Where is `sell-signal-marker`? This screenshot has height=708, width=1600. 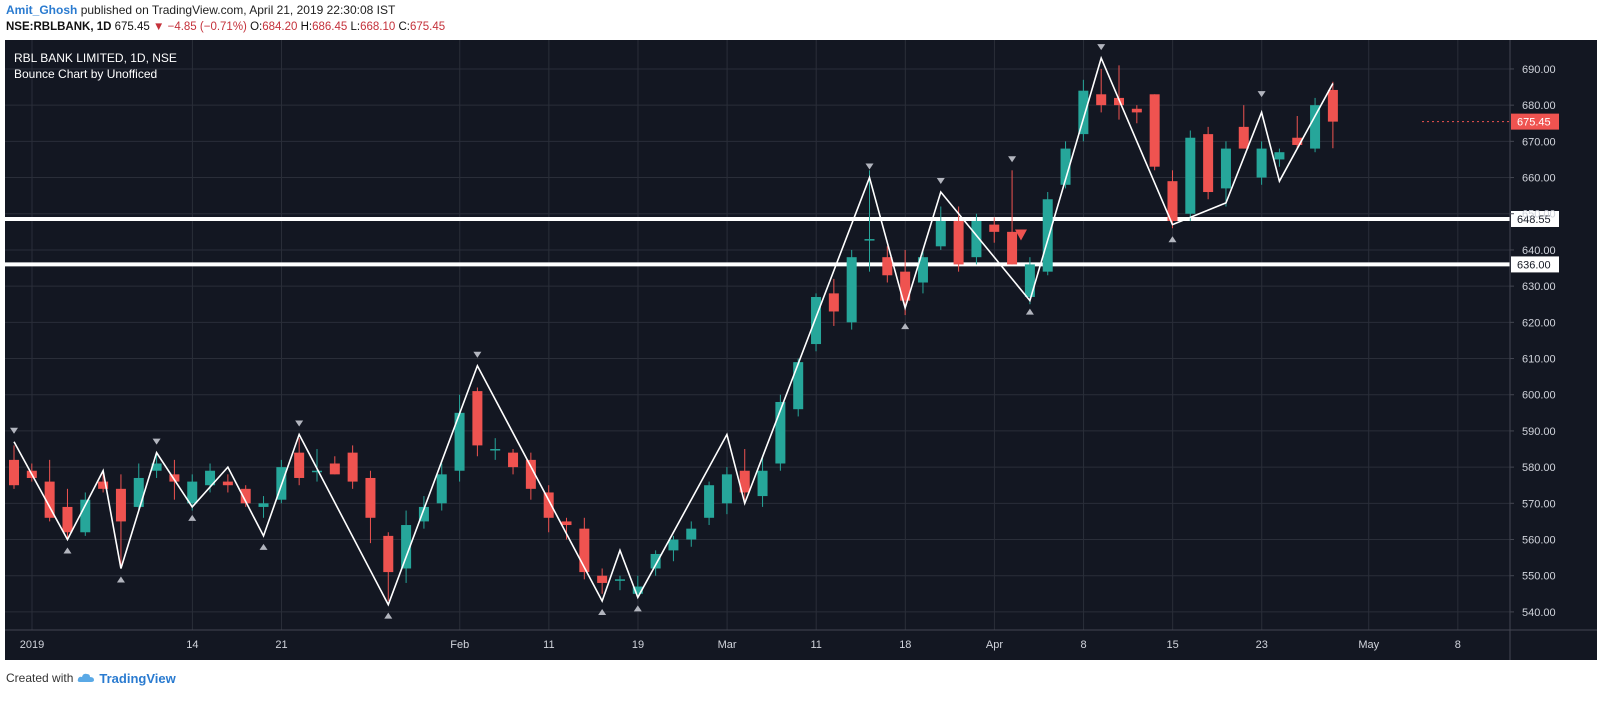 sell-signal-marker is located at coordinates (1020, 235).